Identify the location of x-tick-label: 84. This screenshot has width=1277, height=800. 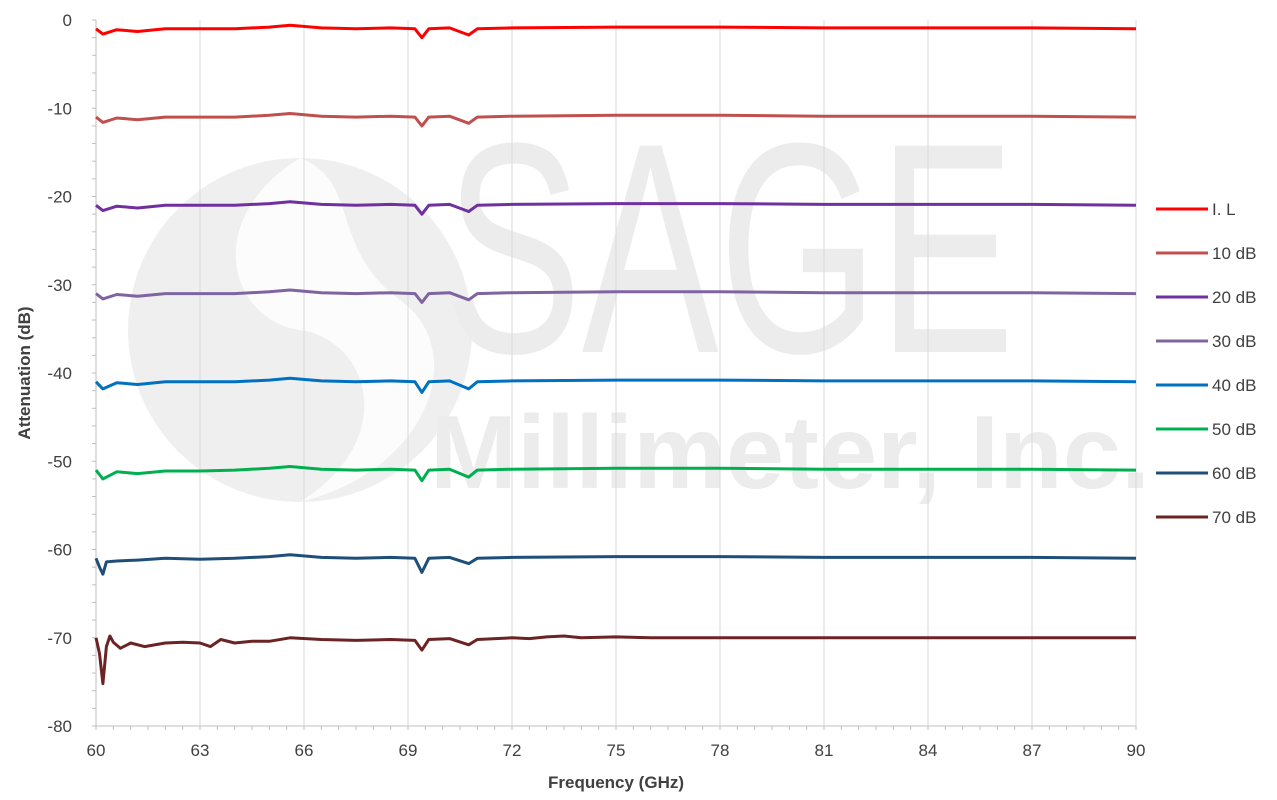
(928, 750).